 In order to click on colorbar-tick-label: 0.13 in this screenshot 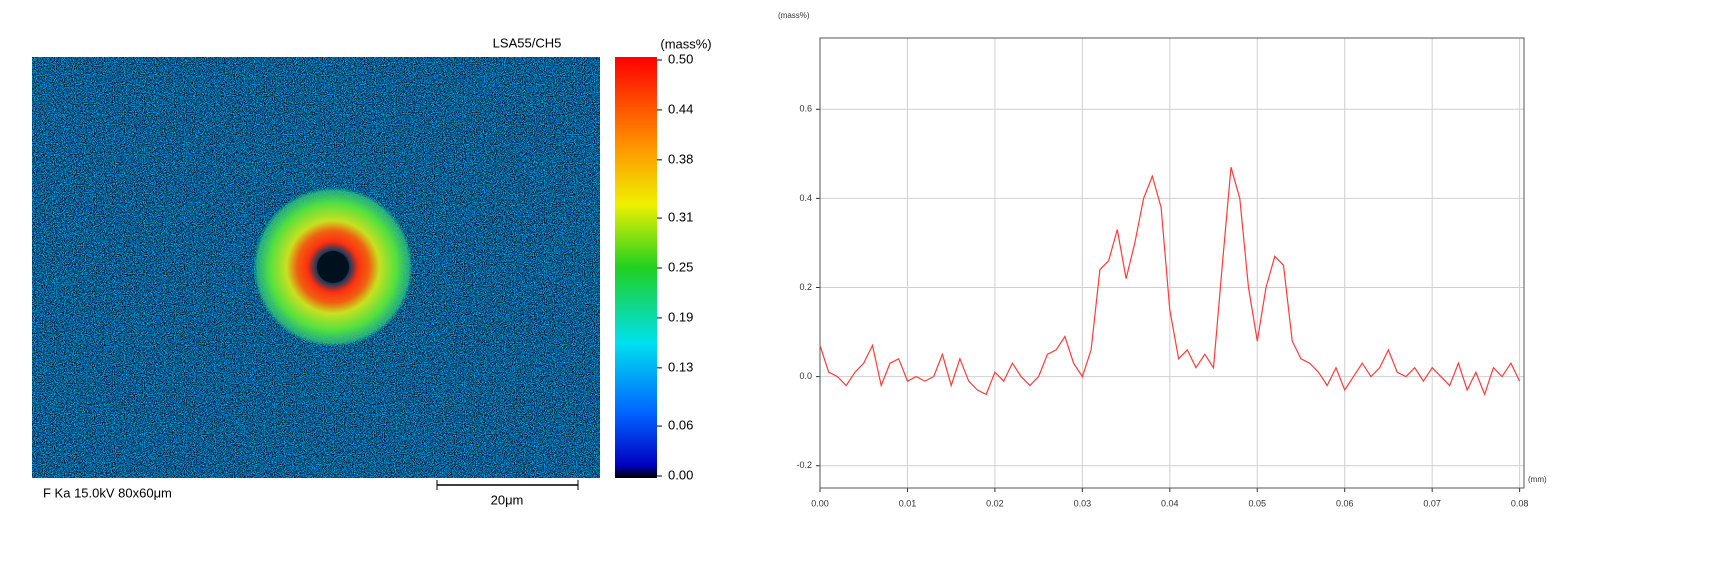, I will do `click(680, 366)`.